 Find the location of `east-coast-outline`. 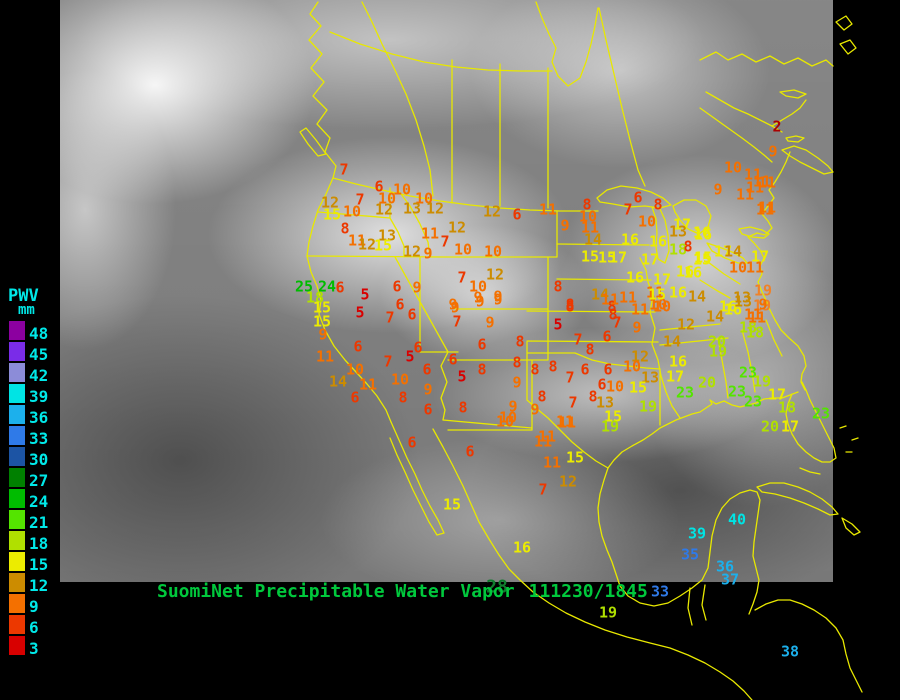

east-coast-outline is located at coordinates (777, 271).